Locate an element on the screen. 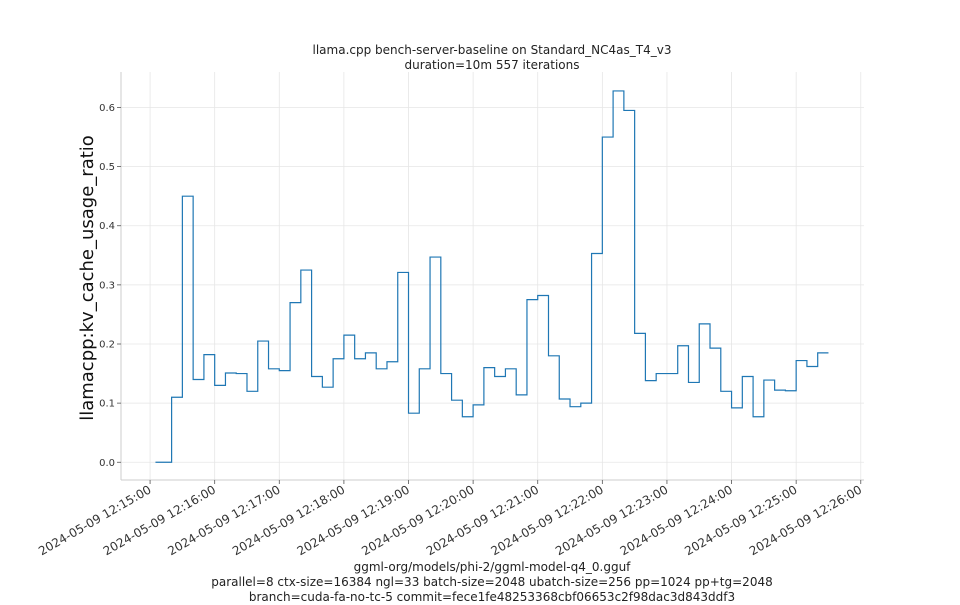 The image size is (960, 605). x-tick-label-7: 2024-05-09 12:22:00 is located at coordinates (546, 520).